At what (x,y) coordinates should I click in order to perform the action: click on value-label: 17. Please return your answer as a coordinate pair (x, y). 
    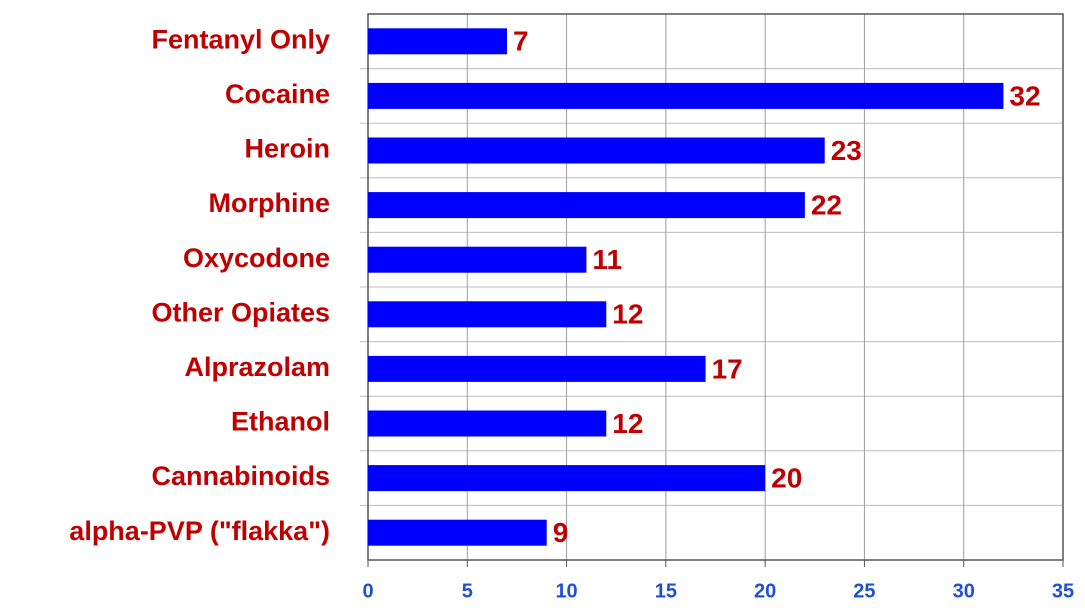
    Looking at the image, I should click on (727, 368).